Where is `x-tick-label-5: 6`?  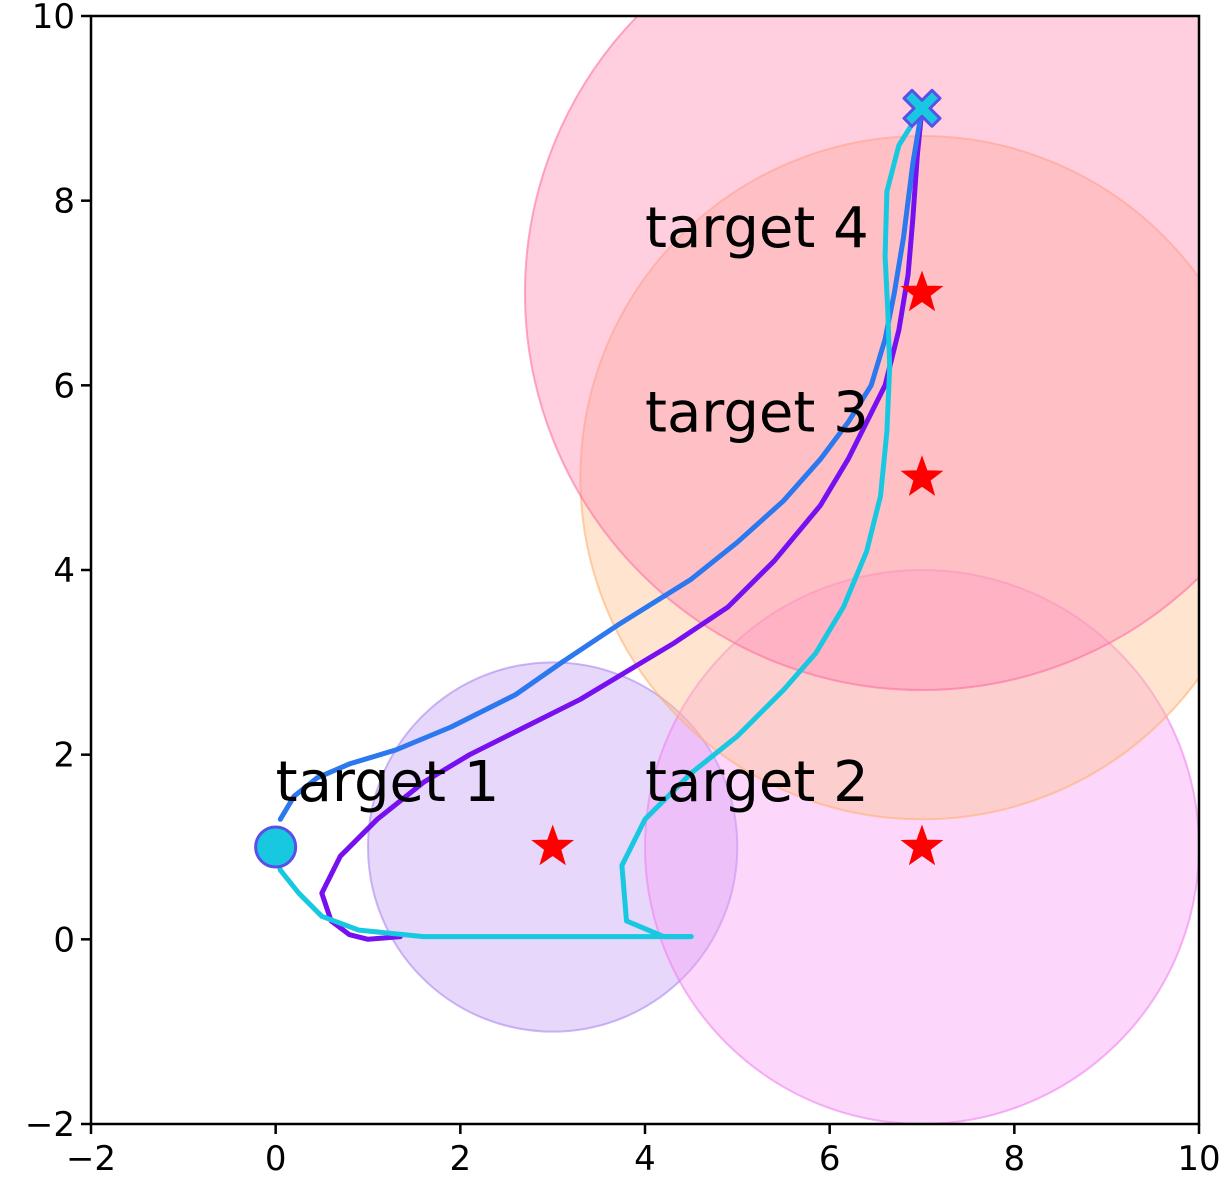 x-tick-label-5: 6 is located at coordinates (830, 1159).